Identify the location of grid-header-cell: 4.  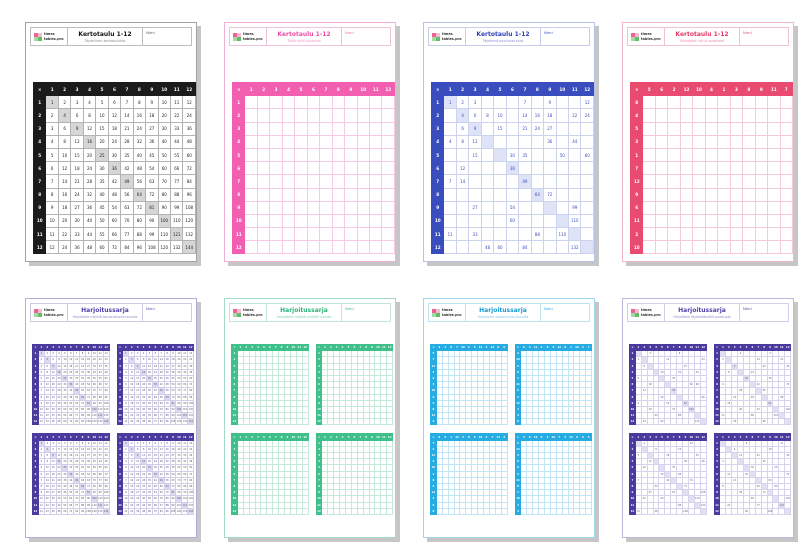
(288, 89).